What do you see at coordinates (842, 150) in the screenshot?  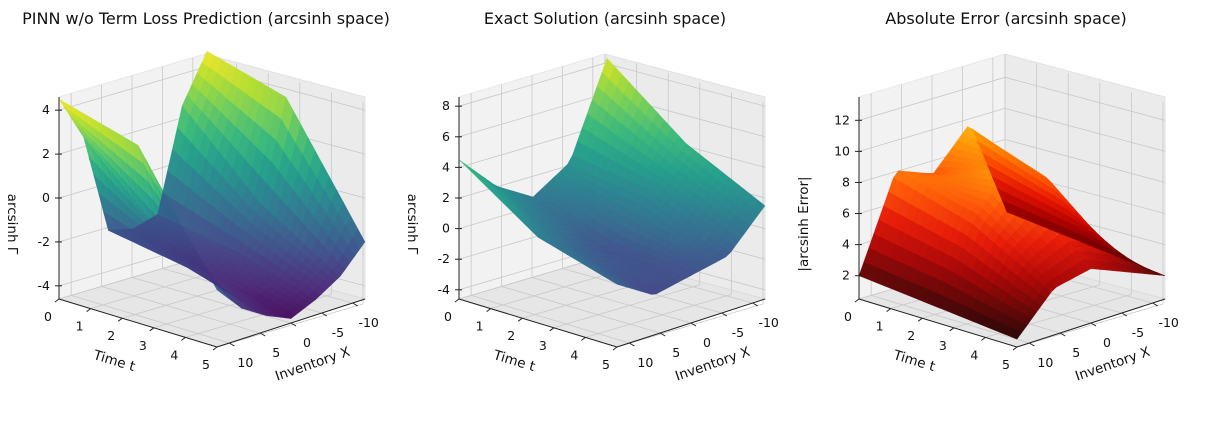 I see `z-tick-label: 10` at bounding box center [842, 150].